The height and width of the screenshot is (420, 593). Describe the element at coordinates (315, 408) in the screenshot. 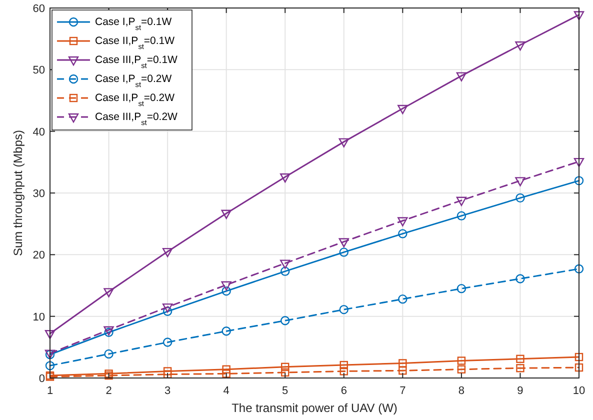

I see `x-axis-title: The transmit power of UAV (W)` at that location.